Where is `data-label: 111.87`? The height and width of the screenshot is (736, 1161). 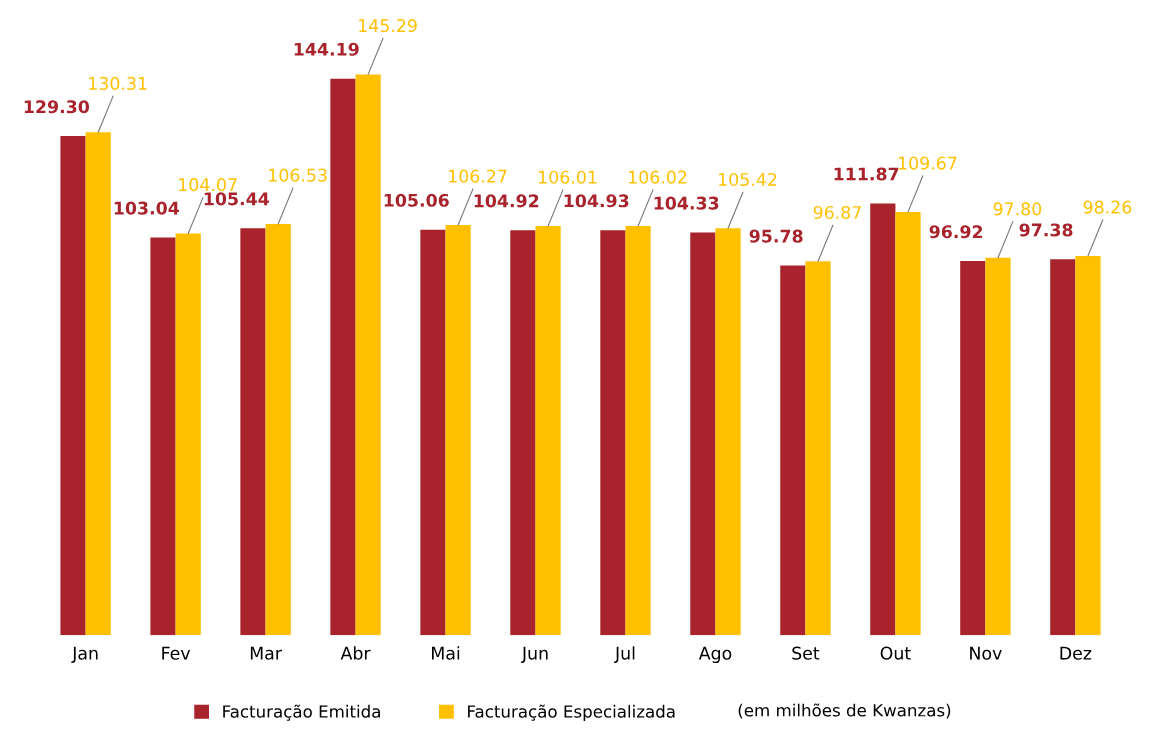 data-label: 111.87 is located at coordinates (866, 174).